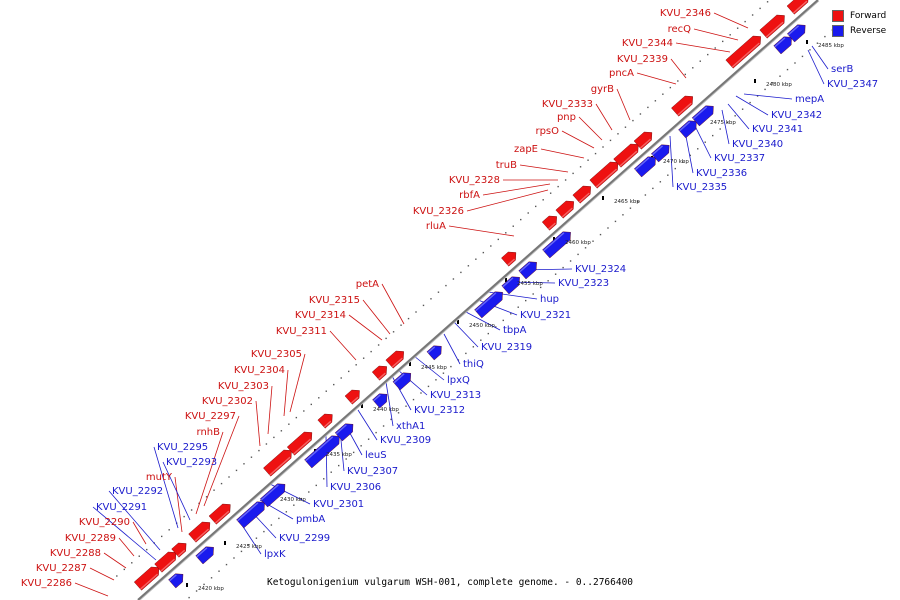 The image size is (900, 600). What do you see at coordinates (211, 589) in the screenshot?
I see `tick-label: 2420 kbp` at bounding box center [211, 589].